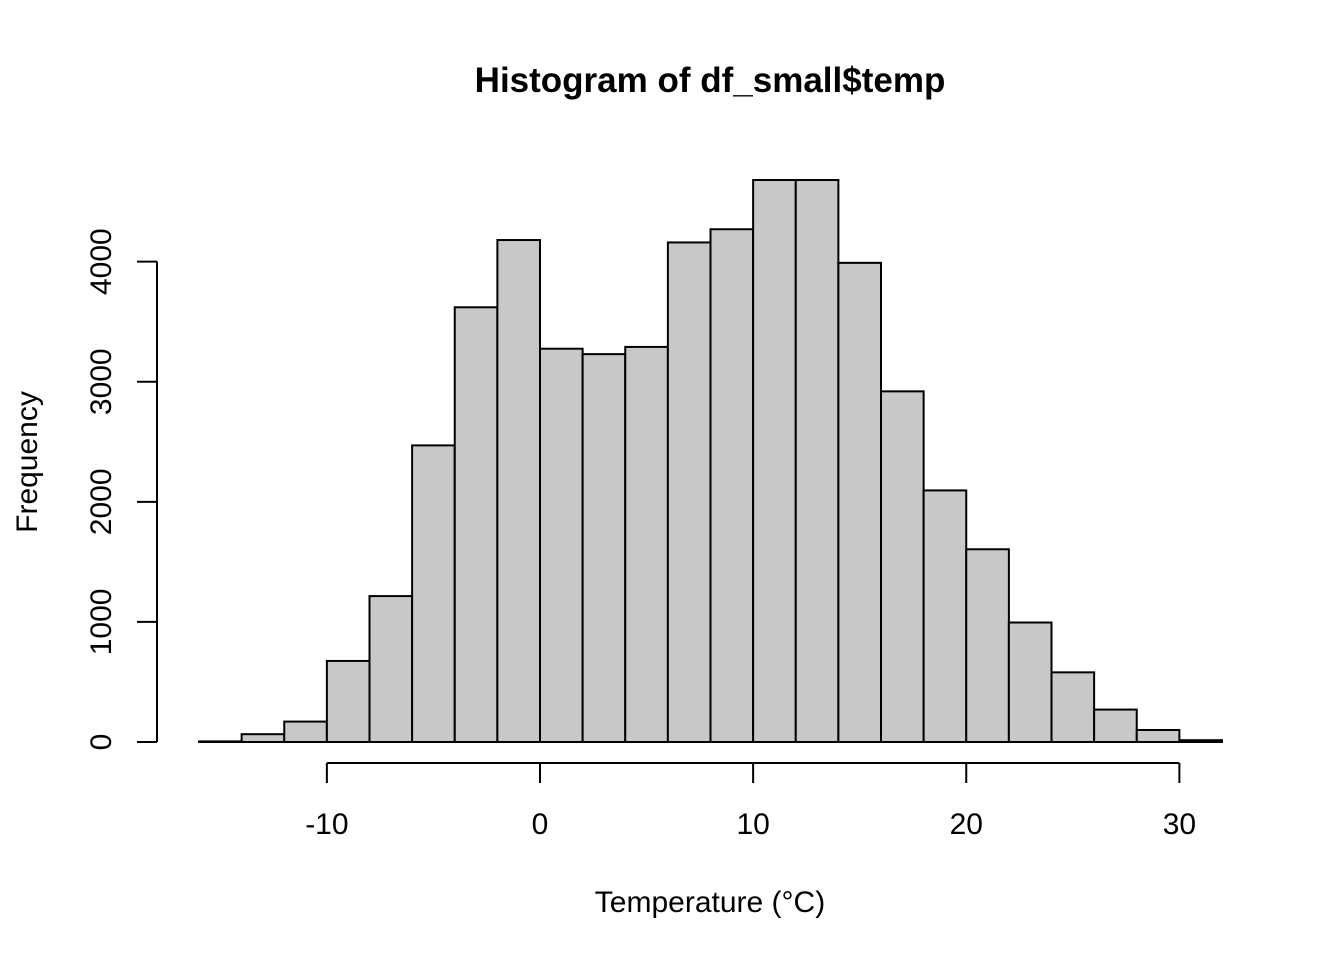 The image size is (1344, 960). I want to click on y-tick-label: 1000, so click(101, 622).